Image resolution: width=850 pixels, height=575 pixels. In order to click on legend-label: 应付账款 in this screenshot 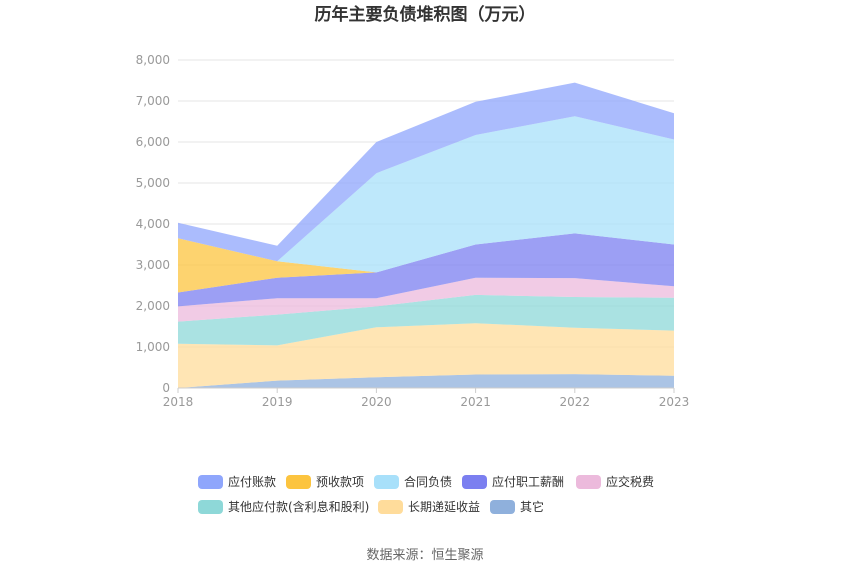, I will do `click(252, 481)`.